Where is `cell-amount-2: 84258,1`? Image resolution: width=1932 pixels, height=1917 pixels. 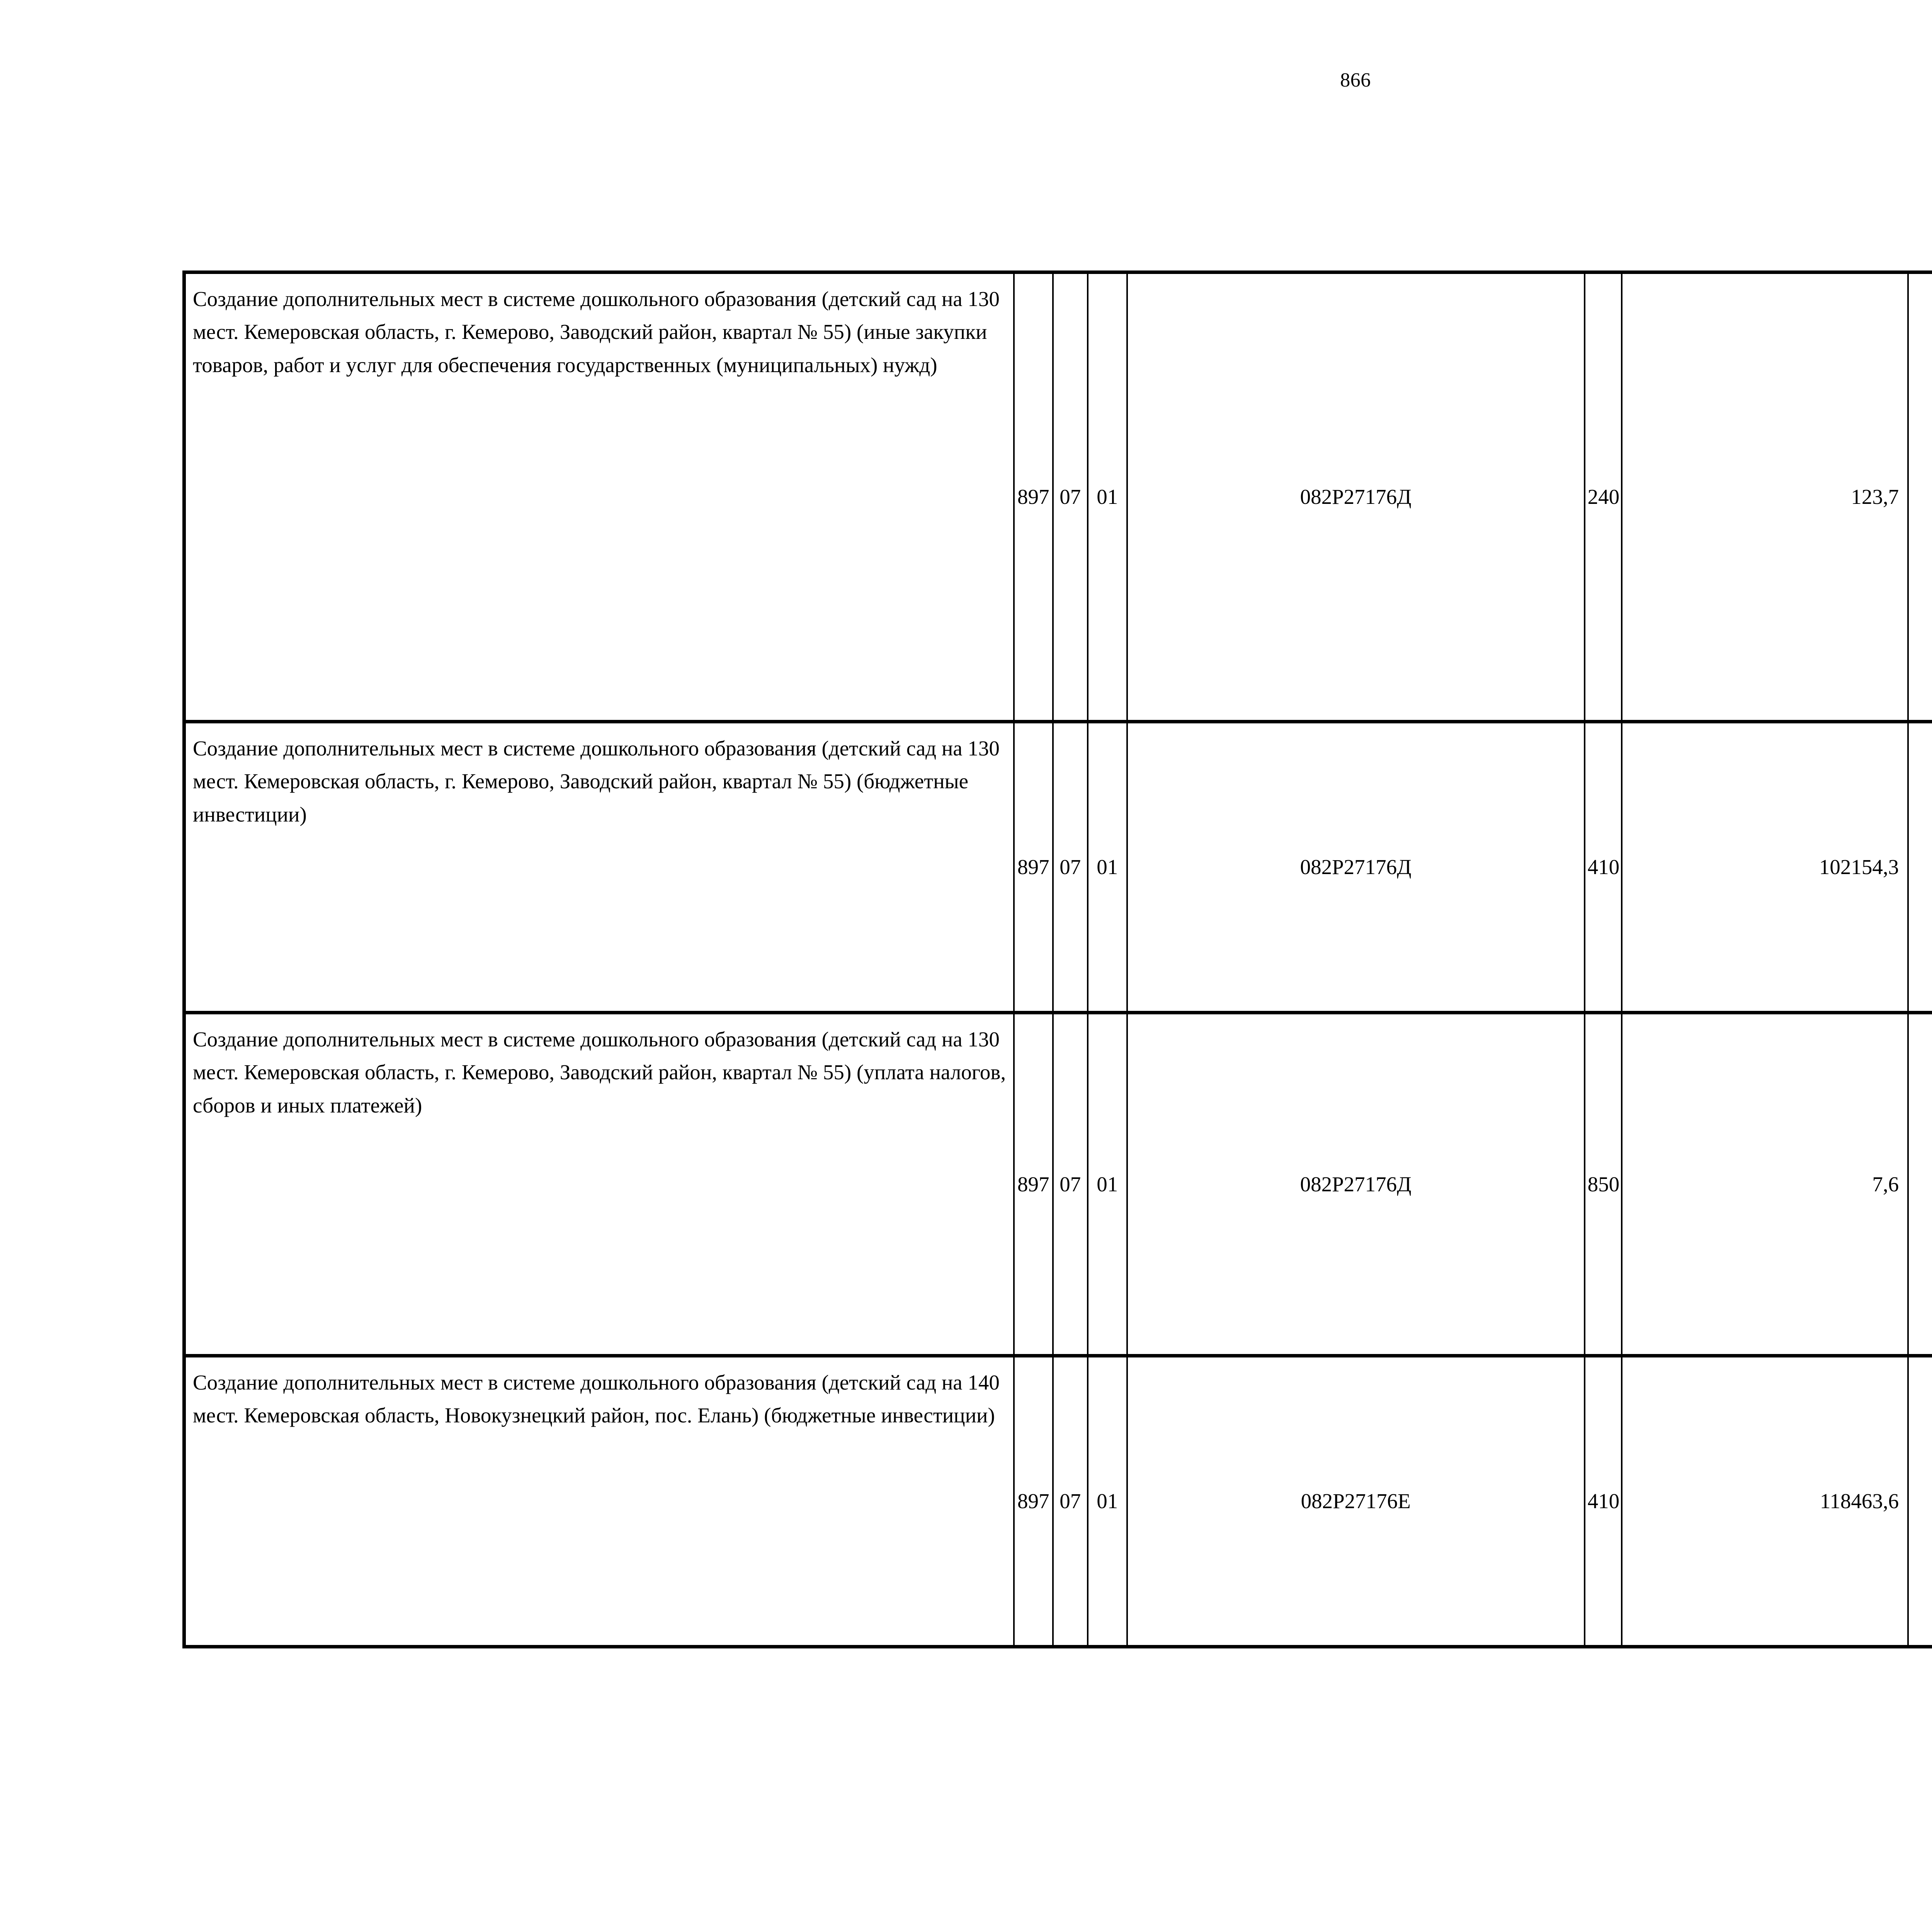 cell-amount-2: 84258,1 is located at coordinates (1920, 1501).